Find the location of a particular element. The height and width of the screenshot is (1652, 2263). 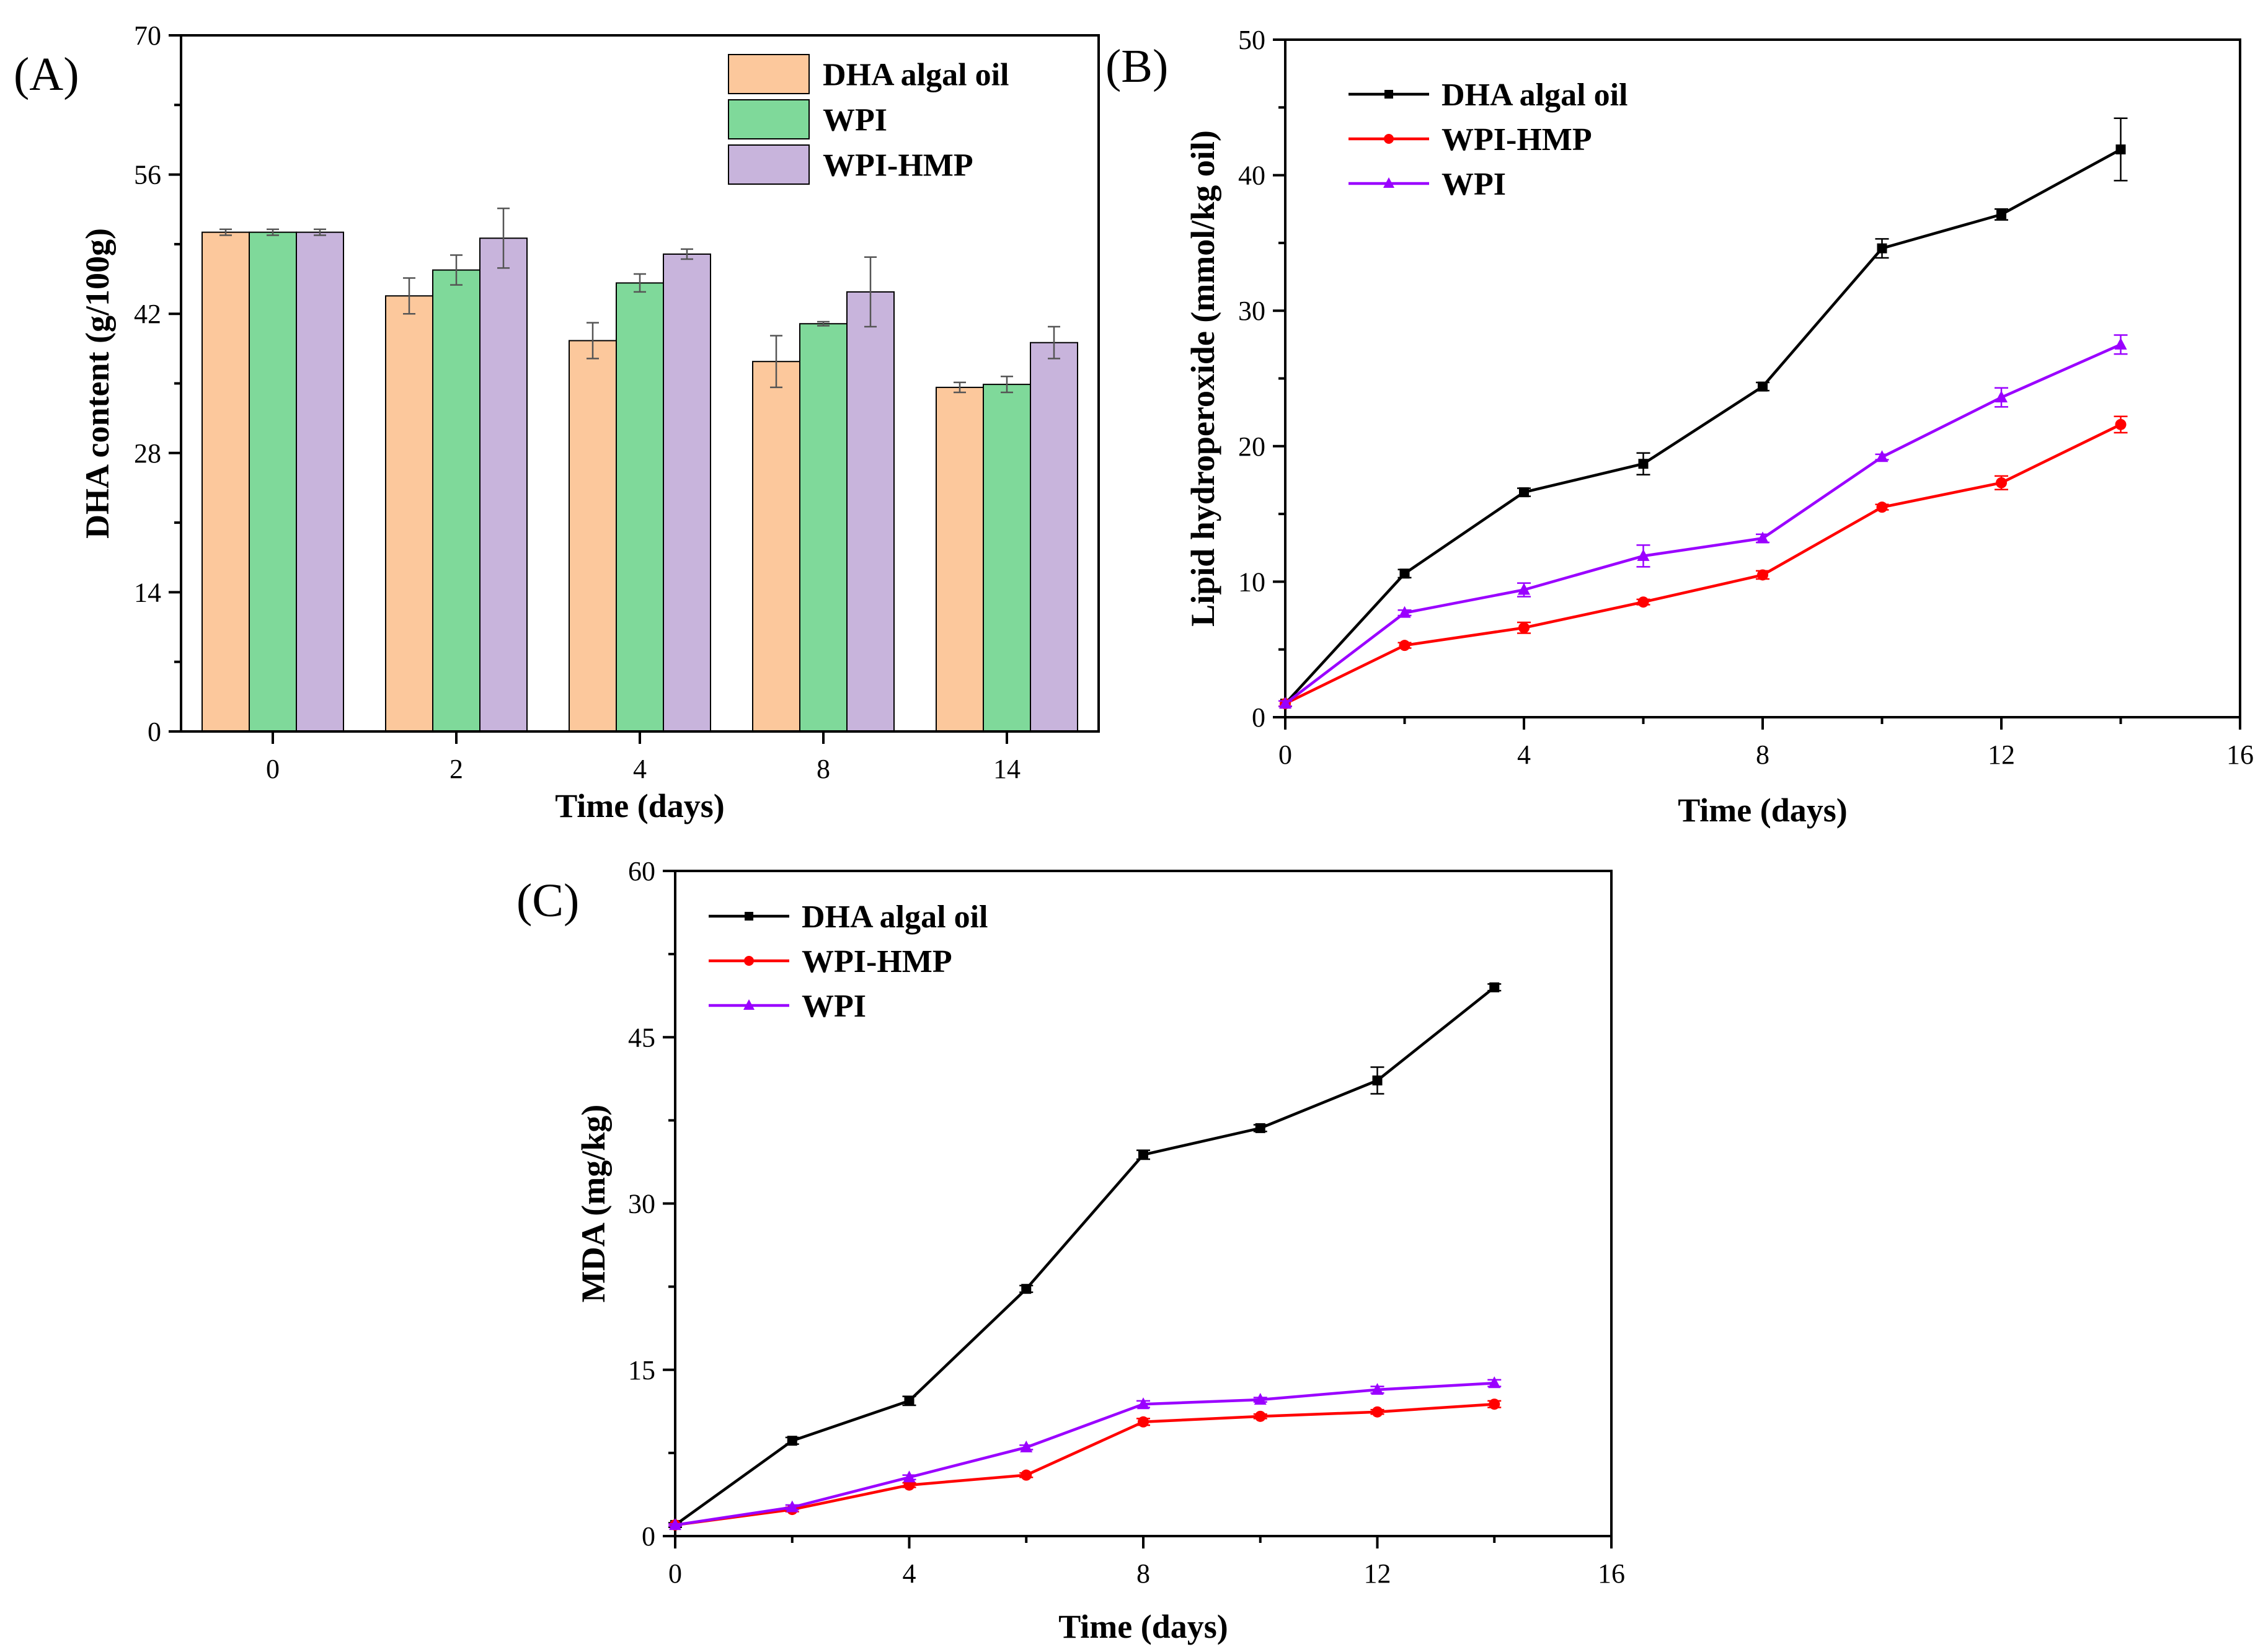

legend: DHA algal oil WPI WPI-HMP is located at coordinates (868, 119).